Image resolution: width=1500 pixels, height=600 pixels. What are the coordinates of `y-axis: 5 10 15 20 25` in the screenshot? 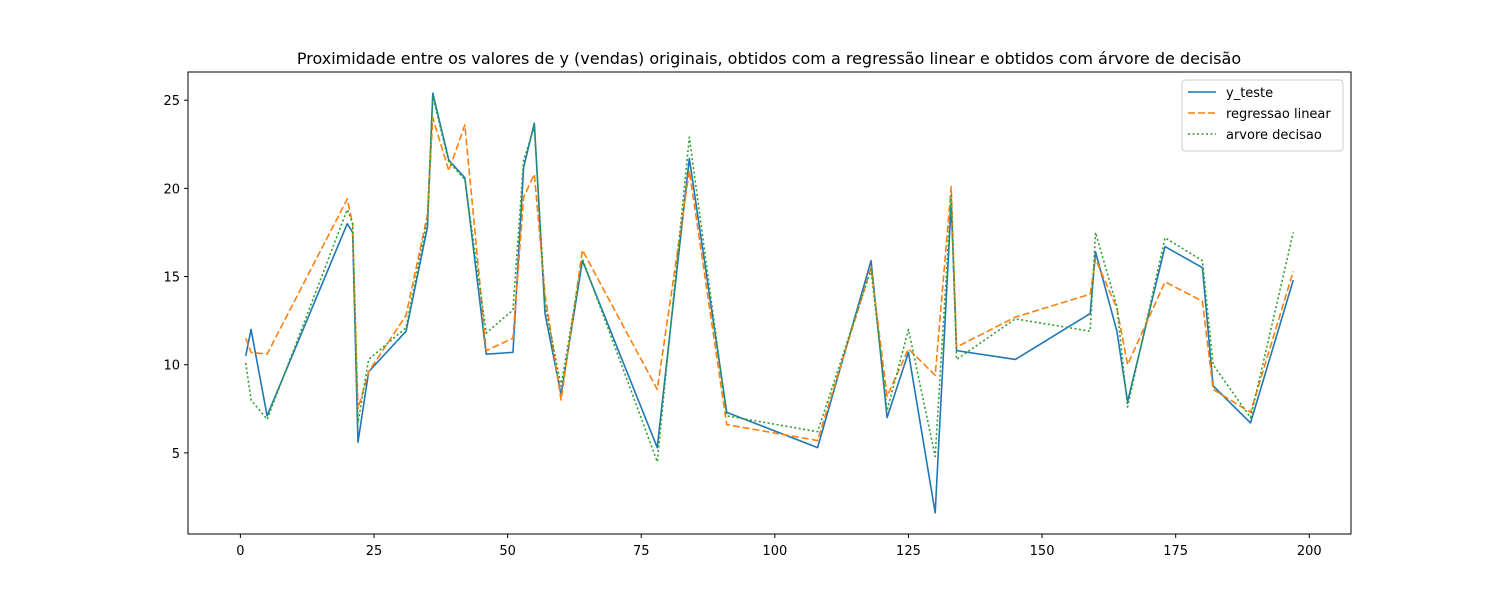 It's located at (175, 278).